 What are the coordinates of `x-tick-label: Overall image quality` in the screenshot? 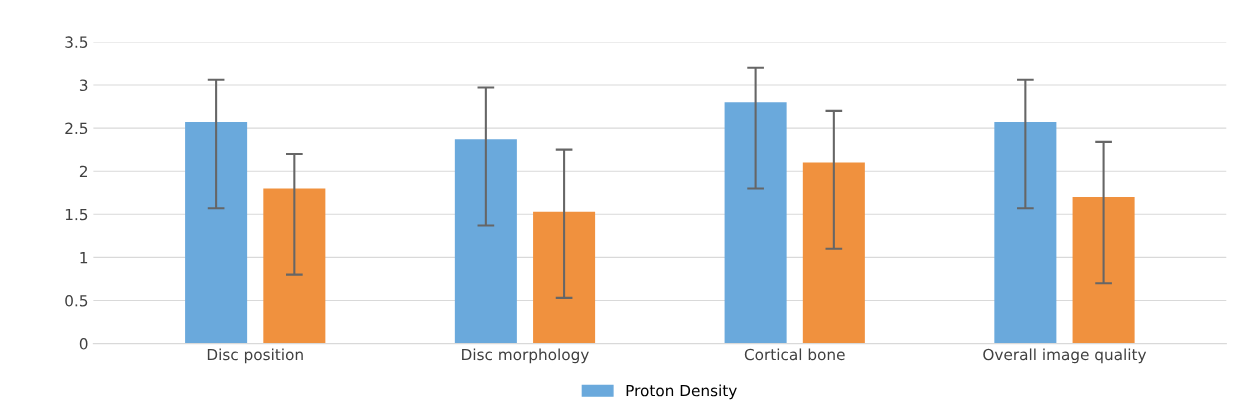 It's located at (1065, 356).